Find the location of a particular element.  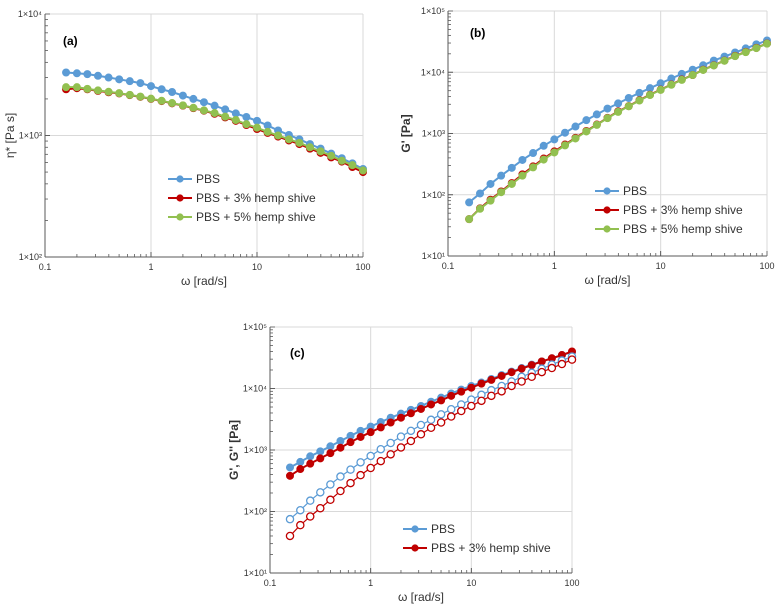

panel-label: (a) is located at coordinates (70, 41).